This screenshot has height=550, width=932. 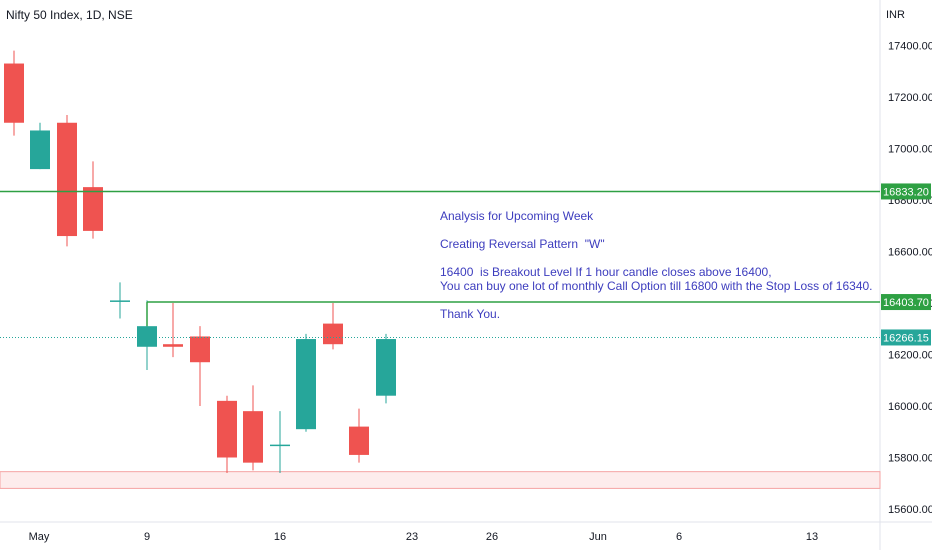 What do you see at coordinates (910, 47) in the screenshot?
I see `y-tick-label: 17400.00` at bounding box center [910, 47].